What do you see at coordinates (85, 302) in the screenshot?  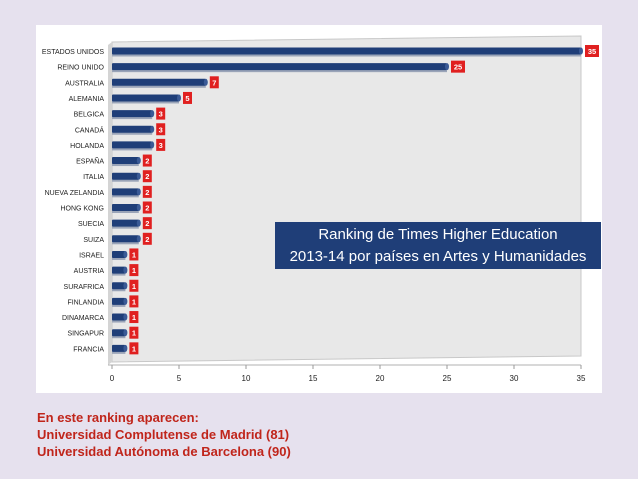 I see `category-label: FINLANDIA` at bounding box center [85, 302].